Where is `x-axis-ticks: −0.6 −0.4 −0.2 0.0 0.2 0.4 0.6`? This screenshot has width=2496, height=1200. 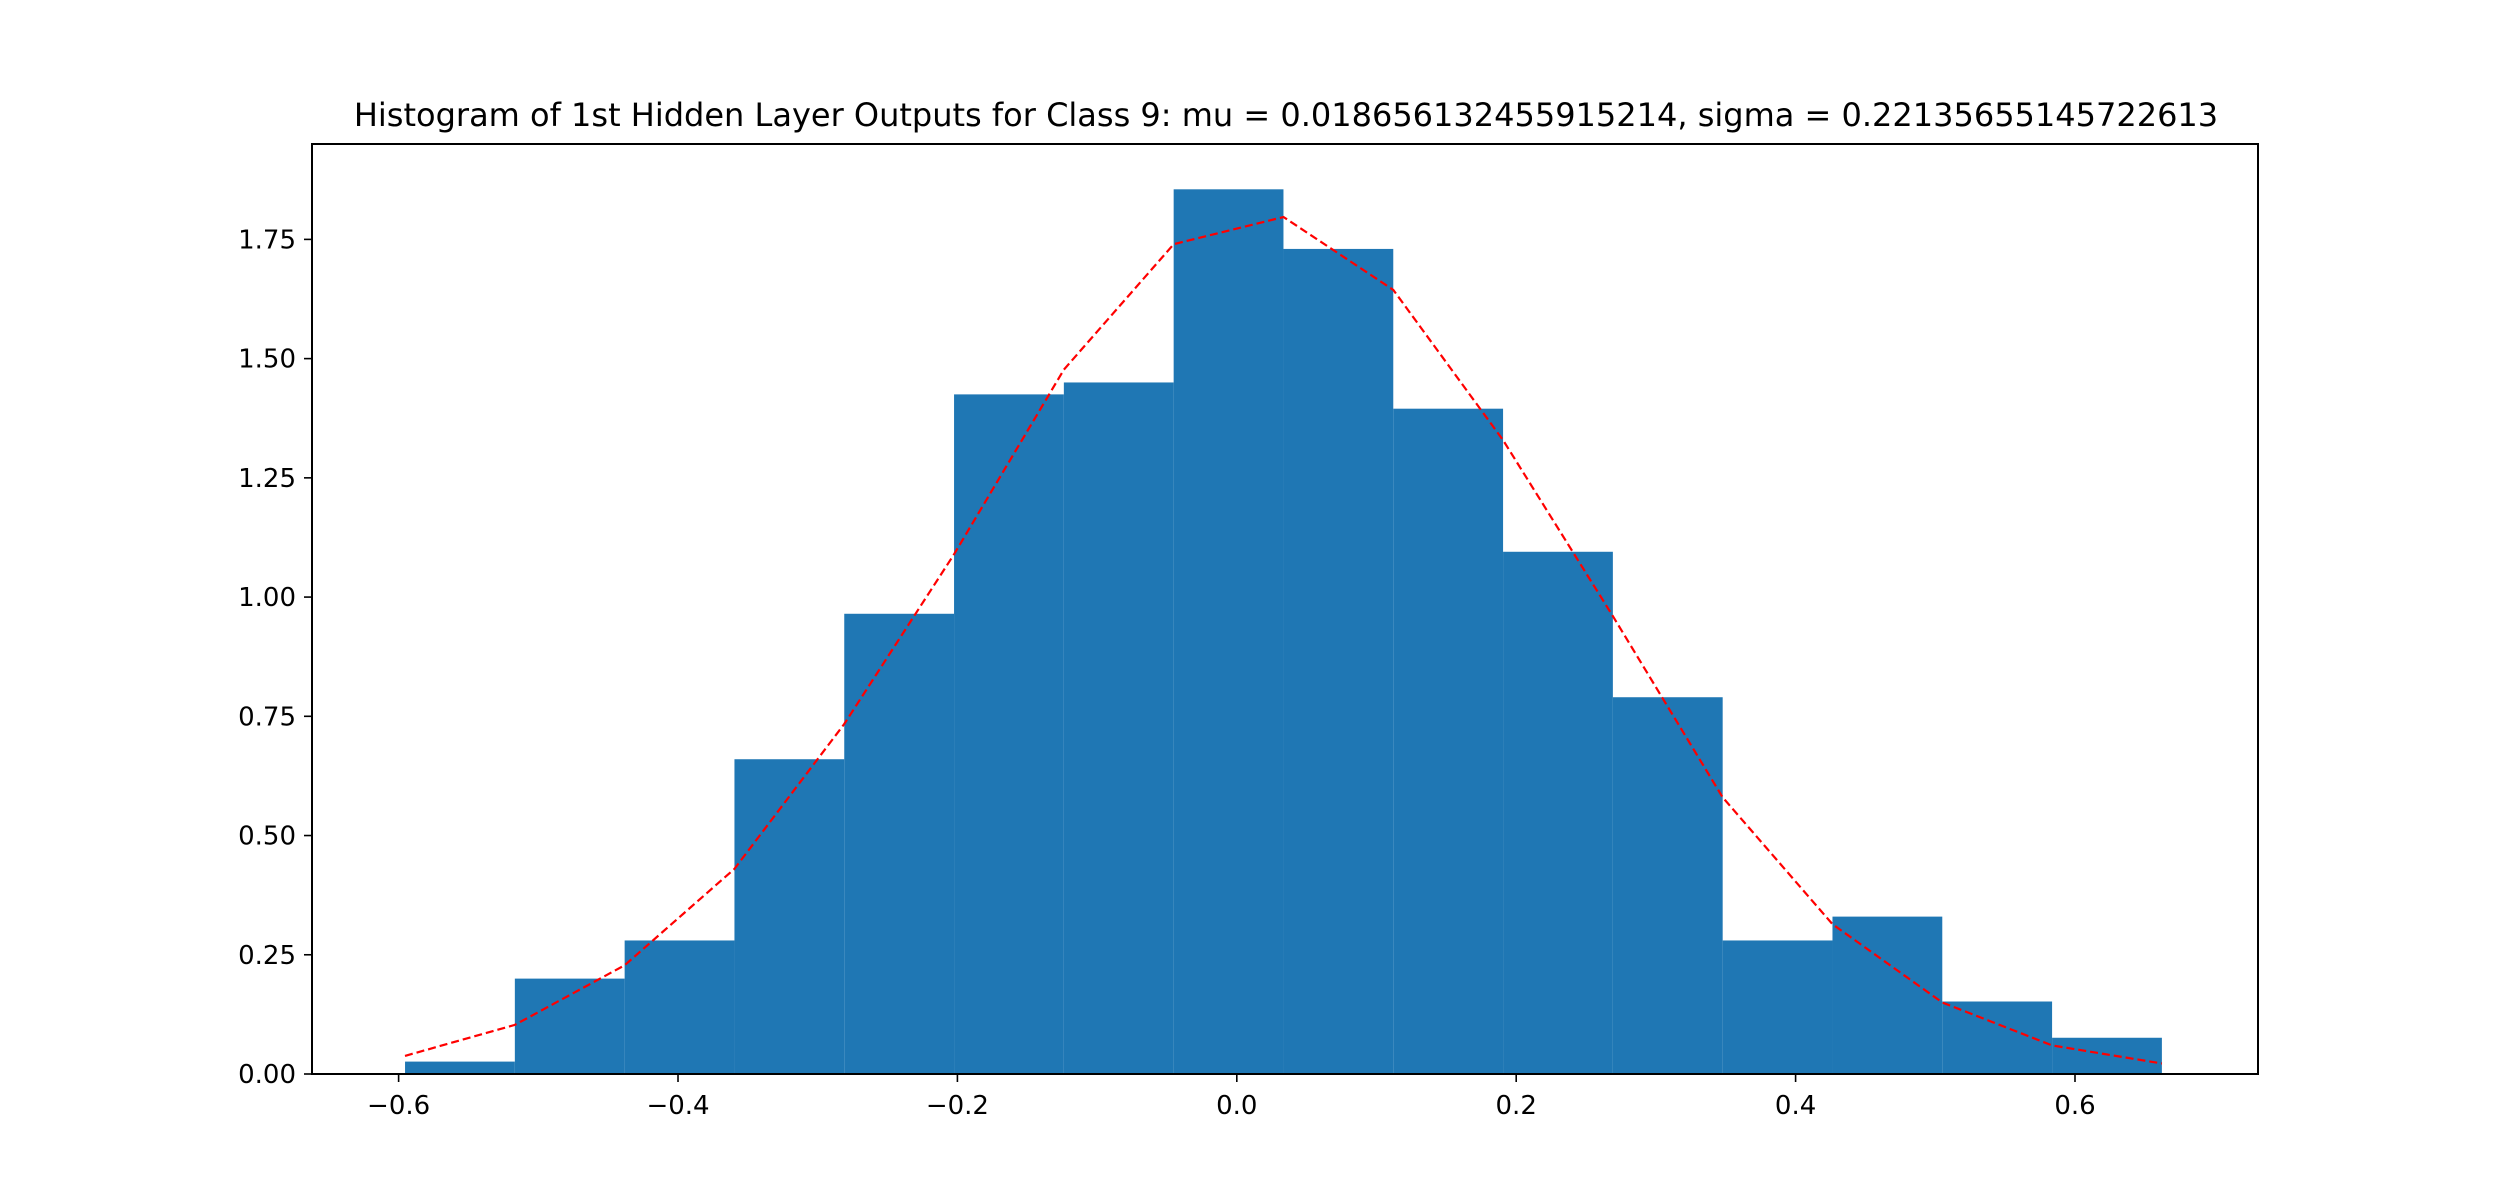
x-axis-ticks: −0.6 −0.4 −0.2 0.0 0.2 0.4 0.6 is located at coordinates (1231, 1097).